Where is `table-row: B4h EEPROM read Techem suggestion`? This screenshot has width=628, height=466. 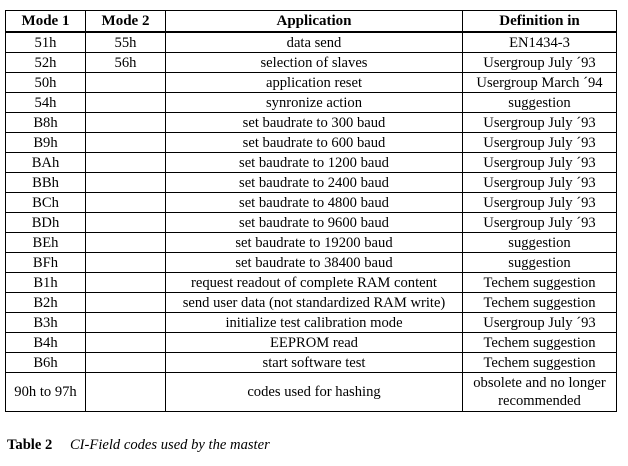
table-row: B4h EEPROM read Techem suggestion is located at coordinates (311, 342).